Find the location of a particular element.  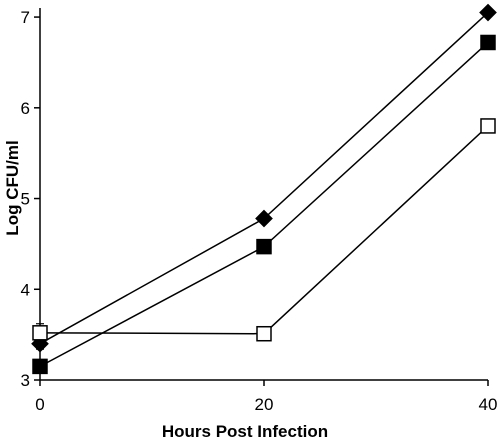

y-tick-label: 6 is located at coordinates (25, 108).